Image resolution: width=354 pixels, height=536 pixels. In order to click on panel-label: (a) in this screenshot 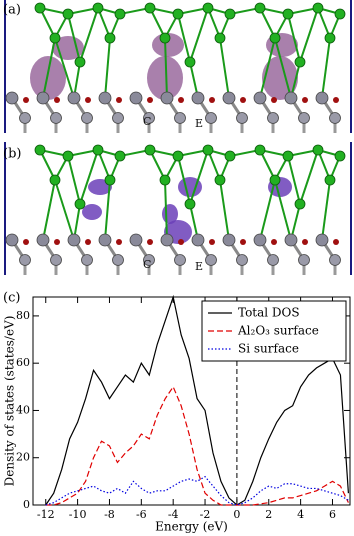, I will do `click(12, 10)`.